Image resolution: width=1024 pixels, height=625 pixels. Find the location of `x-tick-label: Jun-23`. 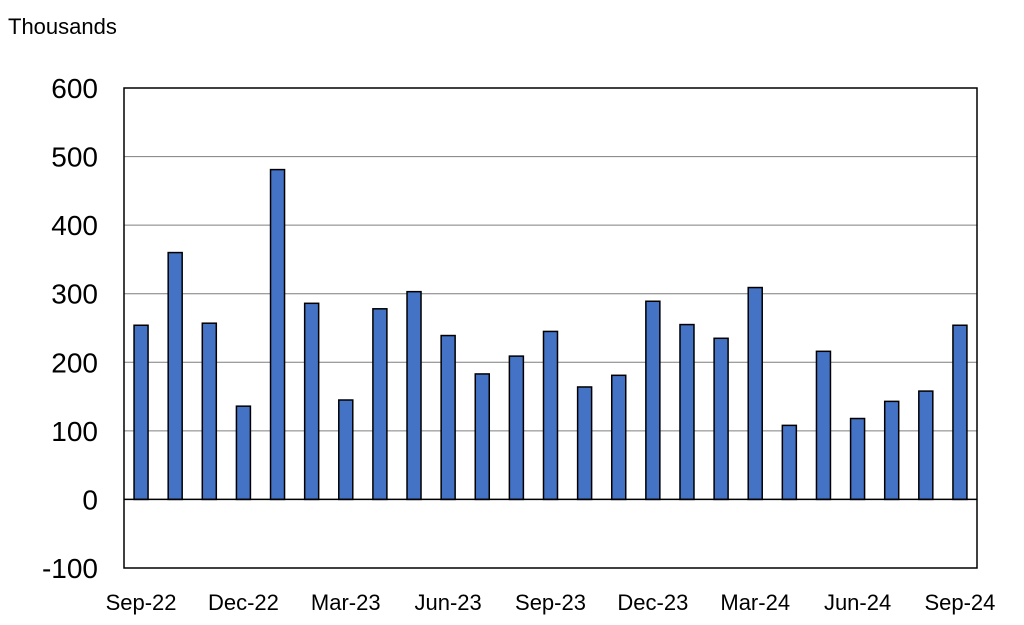

x-tick-label: Jun-23 is located at coordinates (447, 602).